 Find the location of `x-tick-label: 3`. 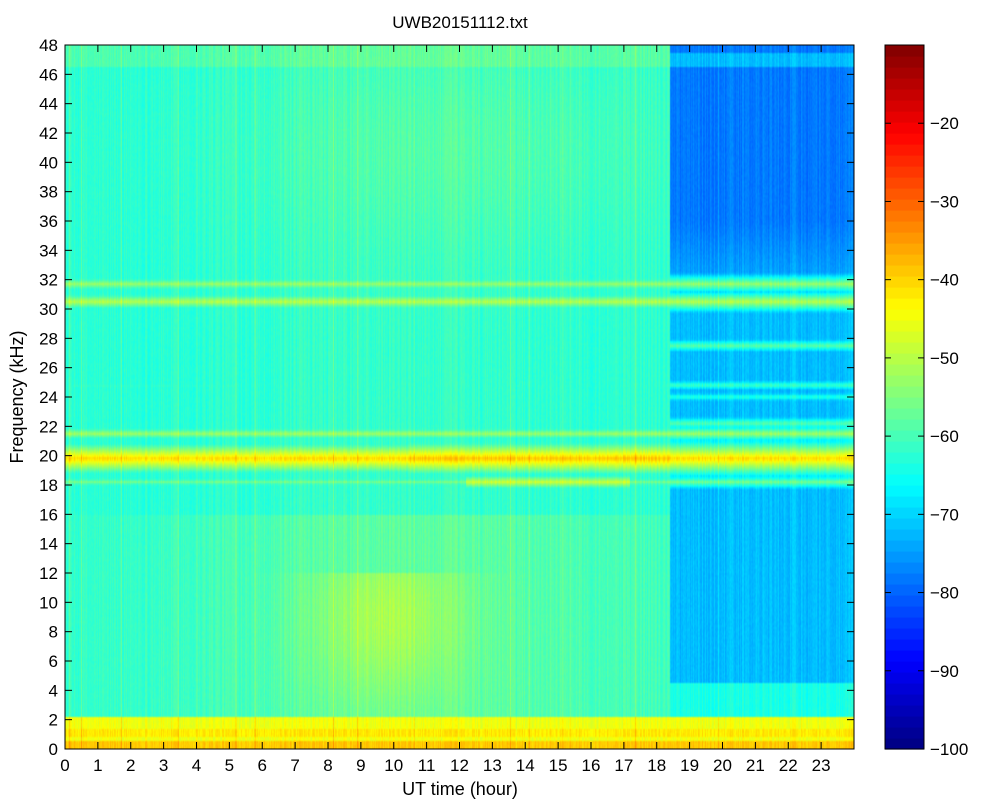

x-tick-label: 3 is located at coordinates (163, 765).